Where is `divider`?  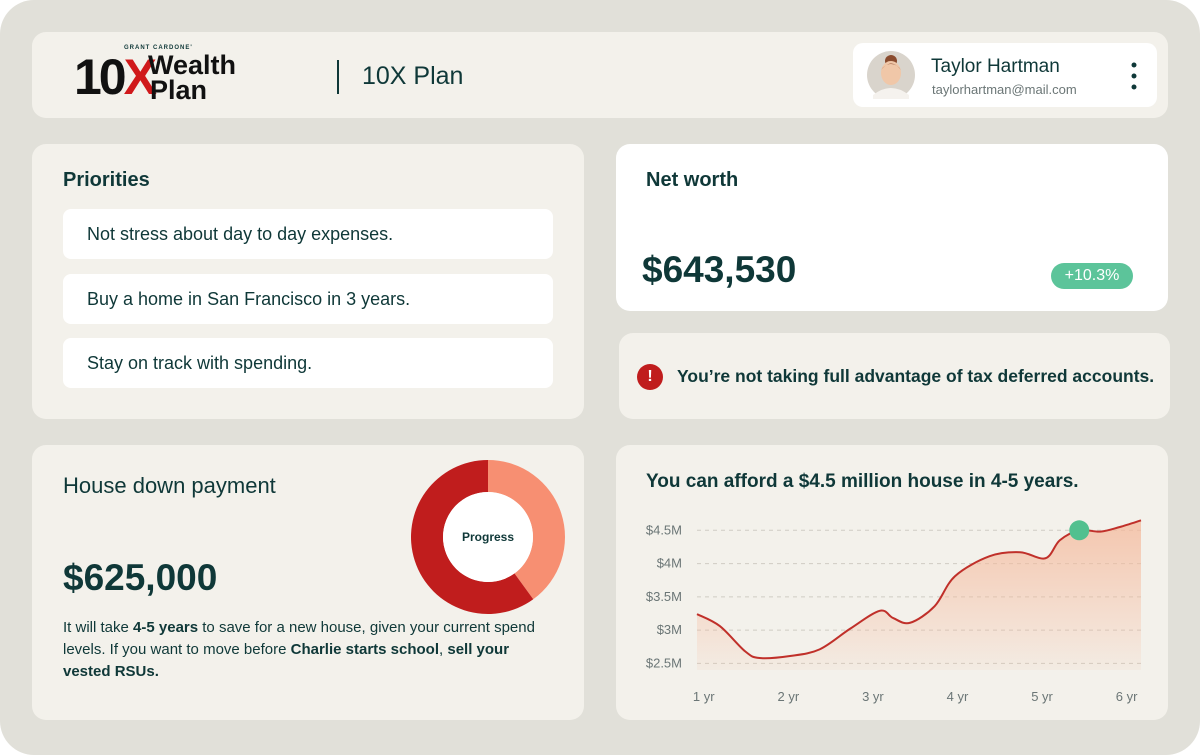 divider is located at coordinates (338, 77).